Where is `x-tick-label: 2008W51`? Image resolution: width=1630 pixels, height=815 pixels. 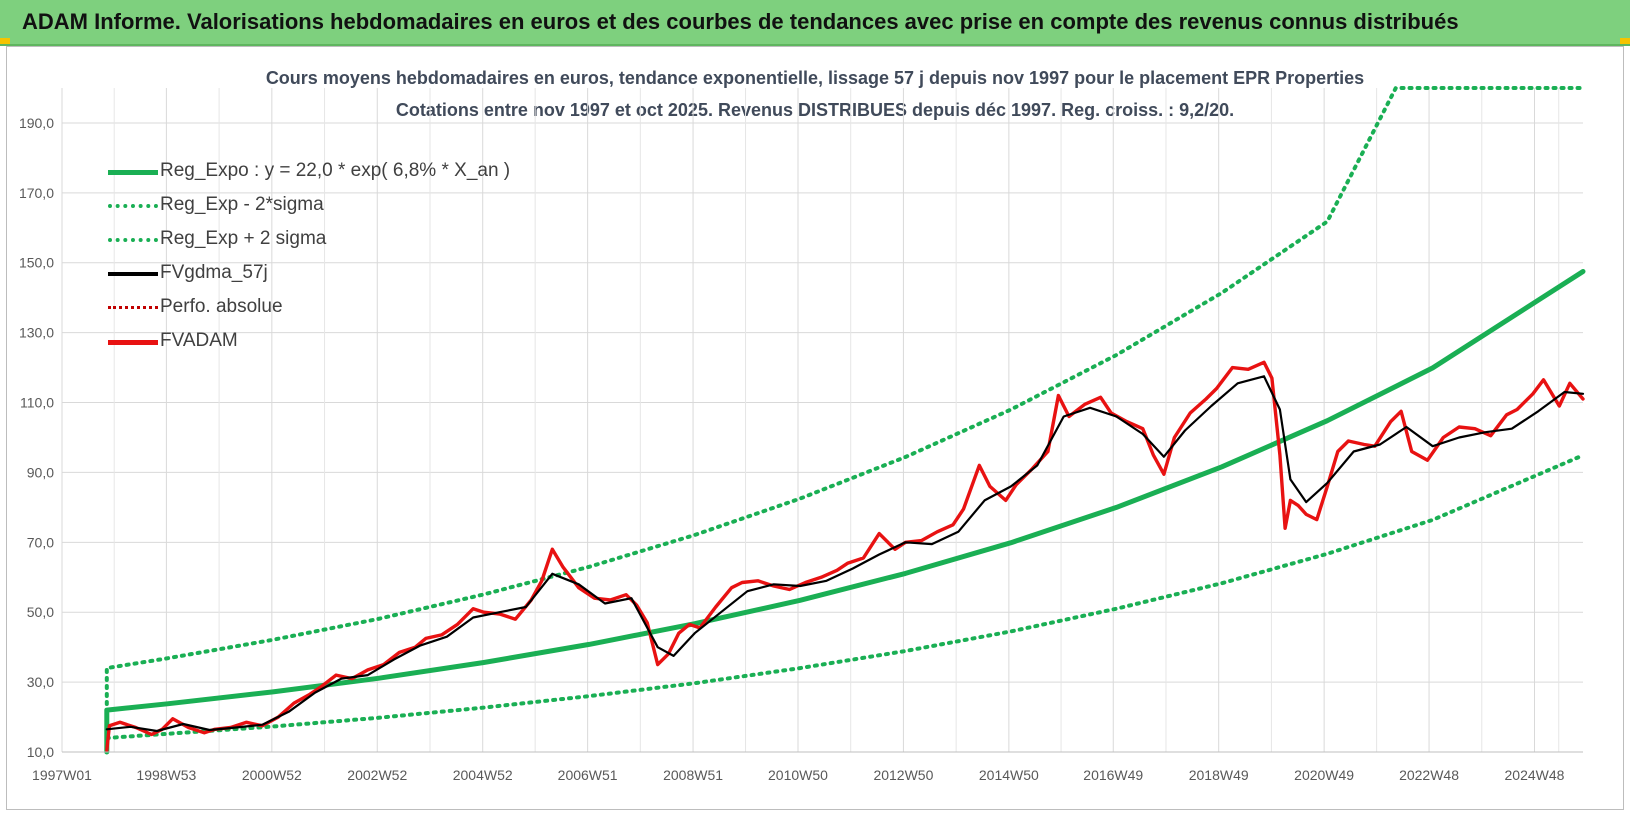
x-tick-label: 2008W51 is located at coordinates (693, 775).